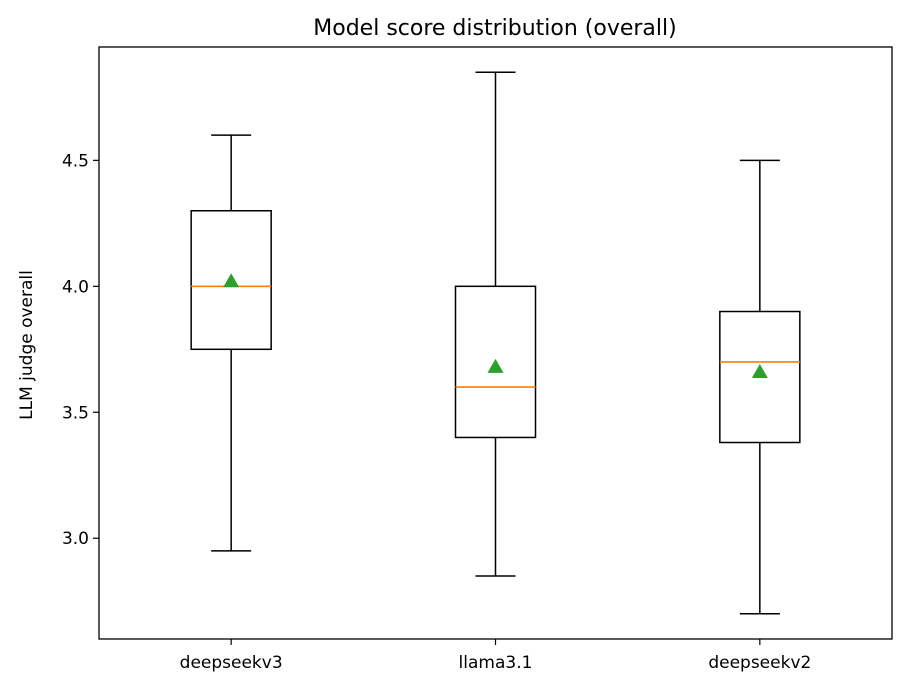  Describe the element at coordinates (27, 345) in the screenshot. I see `y-axis-label: LLM judge overall` at that location.